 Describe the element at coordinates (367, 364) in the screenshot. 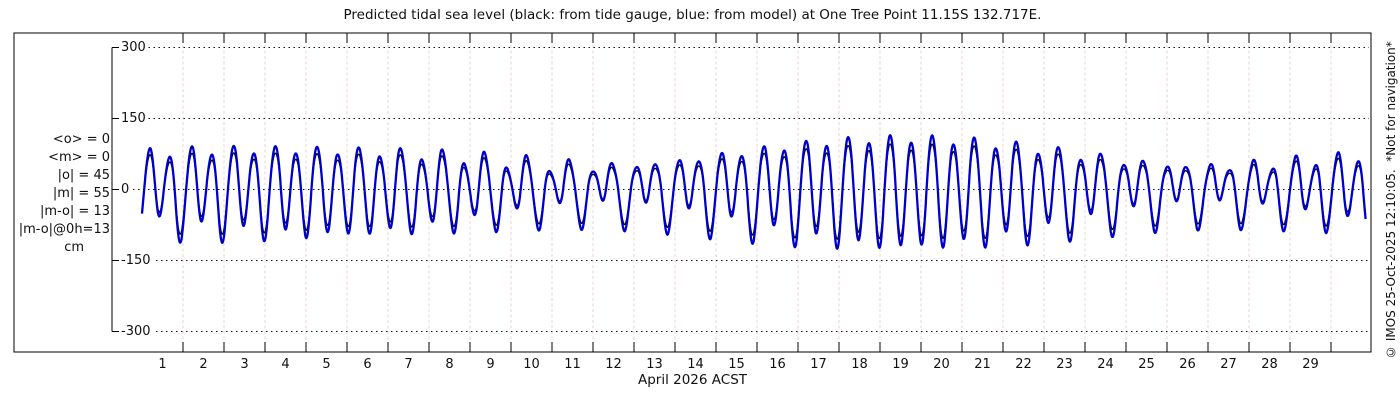

I see `x-tick-label: 6` at that location.